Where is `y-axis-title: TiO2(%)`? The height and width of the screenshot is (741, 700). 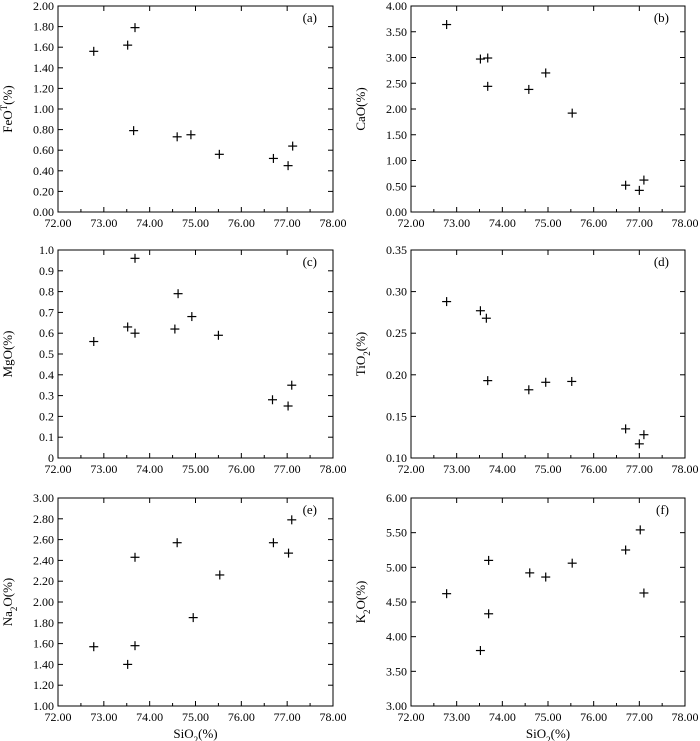 y-axis-title: TiO2(%) is located at coordinates (362, 354).